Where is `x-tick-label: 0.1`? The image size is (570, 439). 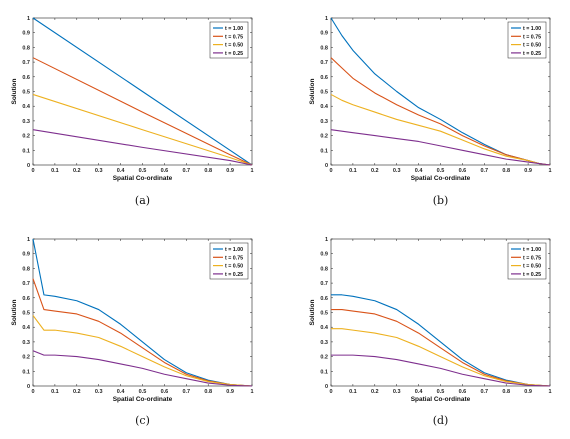
x-tick-label: 0.1 is located at coordinates (55, 171).